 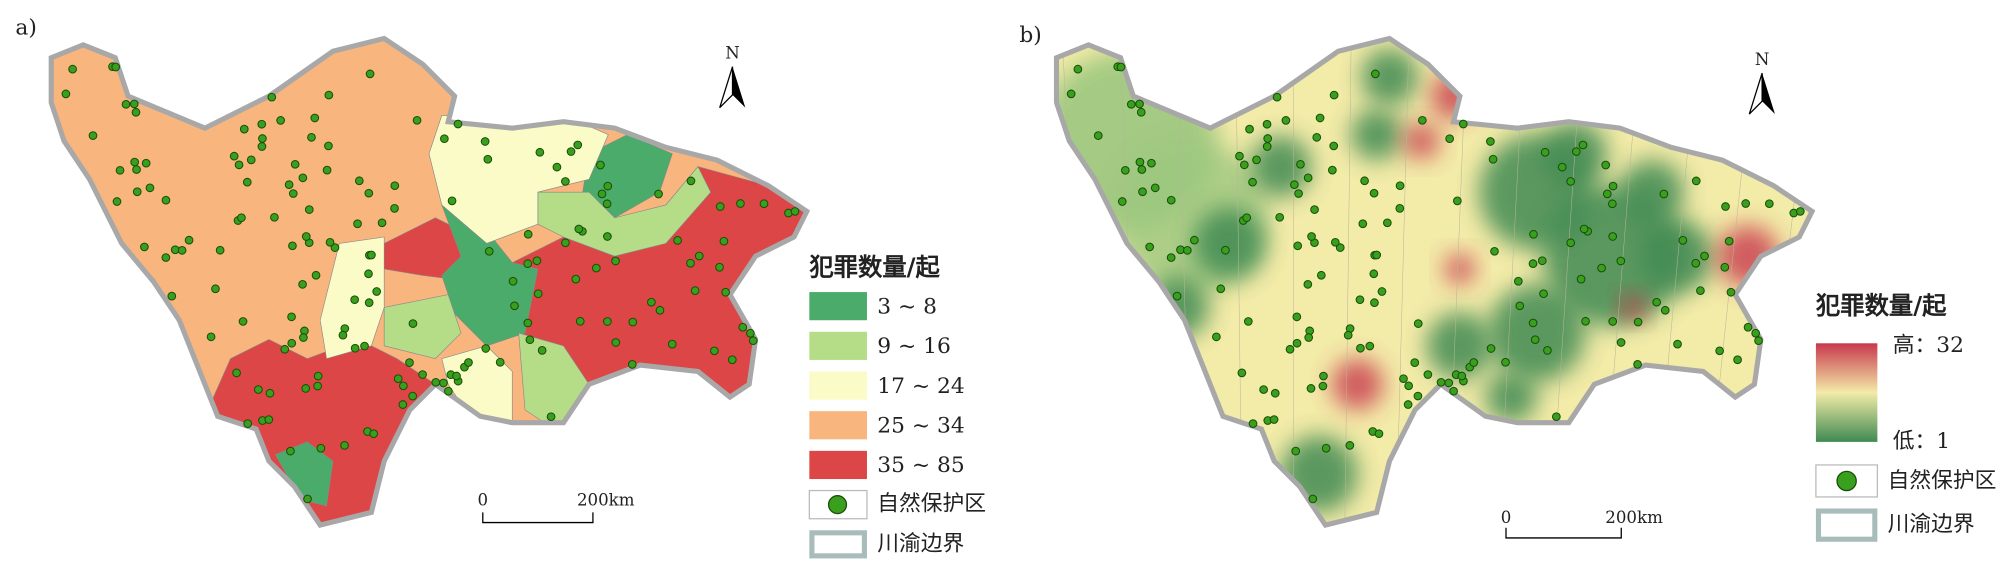 What do you see at coordinates (1247, 79) in the screenshot?
I see `north-arrow: N N` at bounding box center [1247, 79].